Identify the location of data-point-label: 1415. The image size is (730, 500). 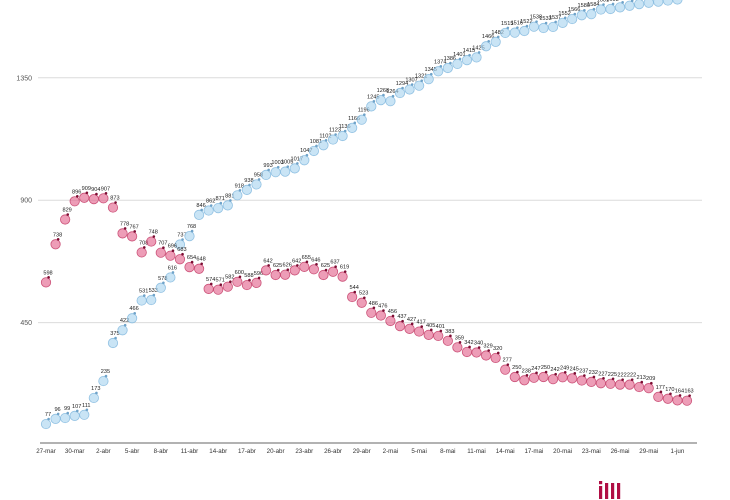
(469, 51).